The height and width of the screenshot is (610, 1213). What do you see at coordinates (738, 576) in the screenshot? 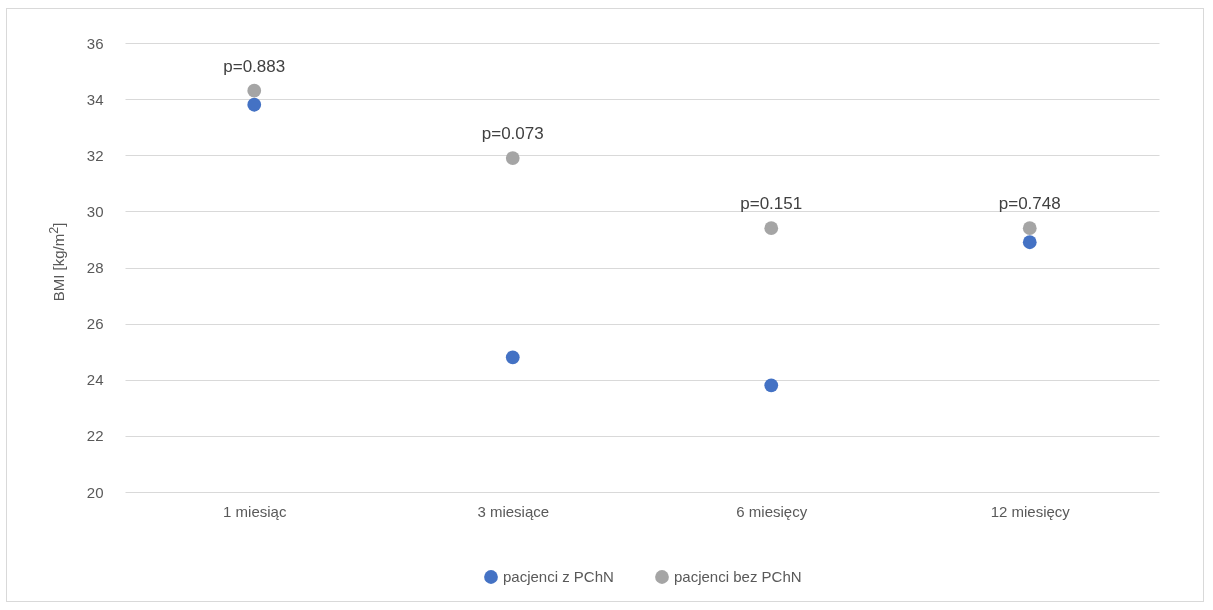
I see `legend-label: pacjenci bez PChN` at bounding box center [738, 576].